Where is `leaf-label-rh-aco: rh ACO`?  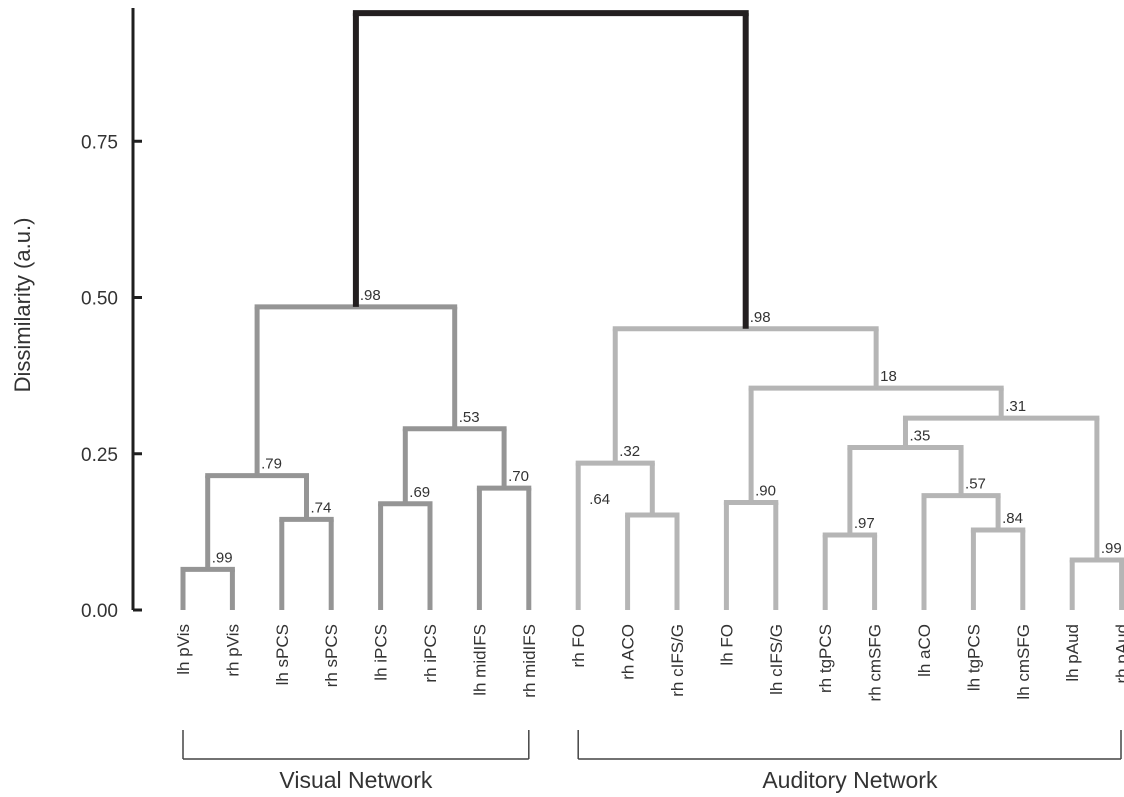 leaf-label-rh-aco: rh ACO is located at coordinates (628, 652).